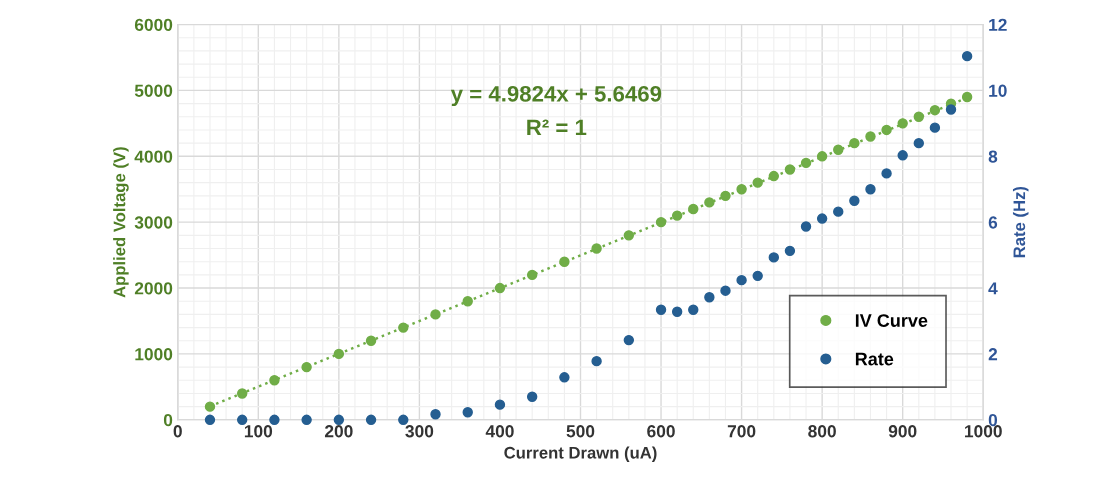 The width and height of the screenshot is (1111, 491). I want to click on y2-tick-label: 8, so click(993, 156).